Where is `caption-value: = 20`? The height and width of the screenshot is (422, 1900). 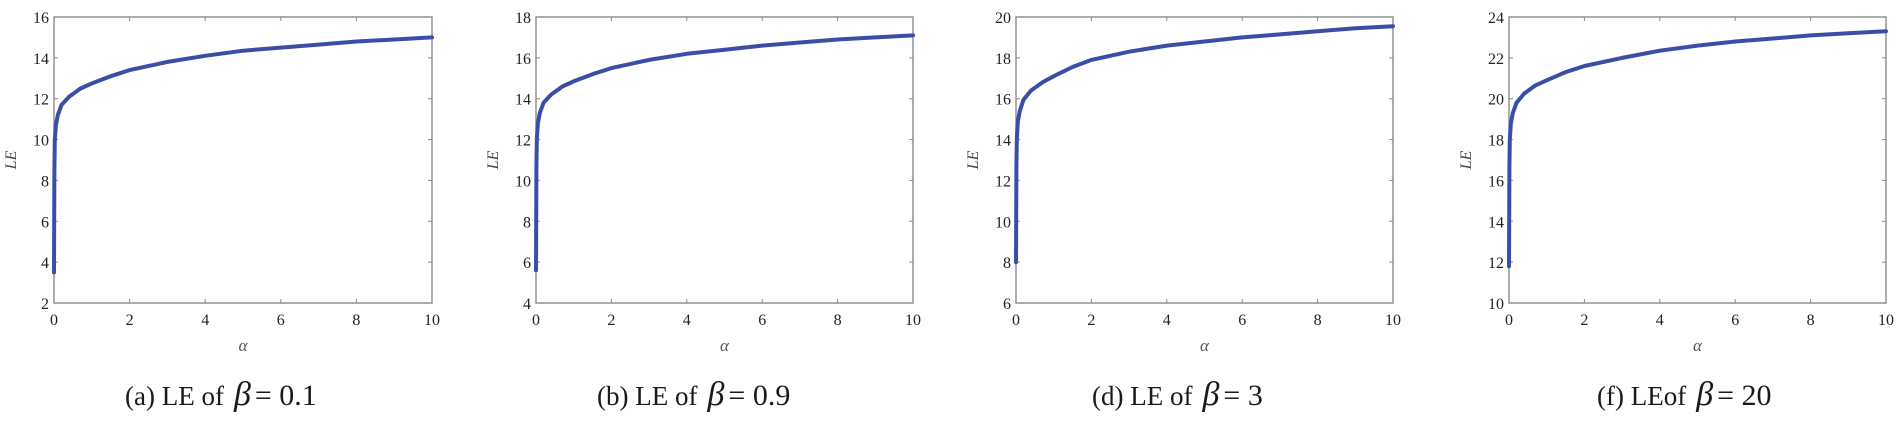 caption-value: = 20 is located at coordinates (1744, 395).